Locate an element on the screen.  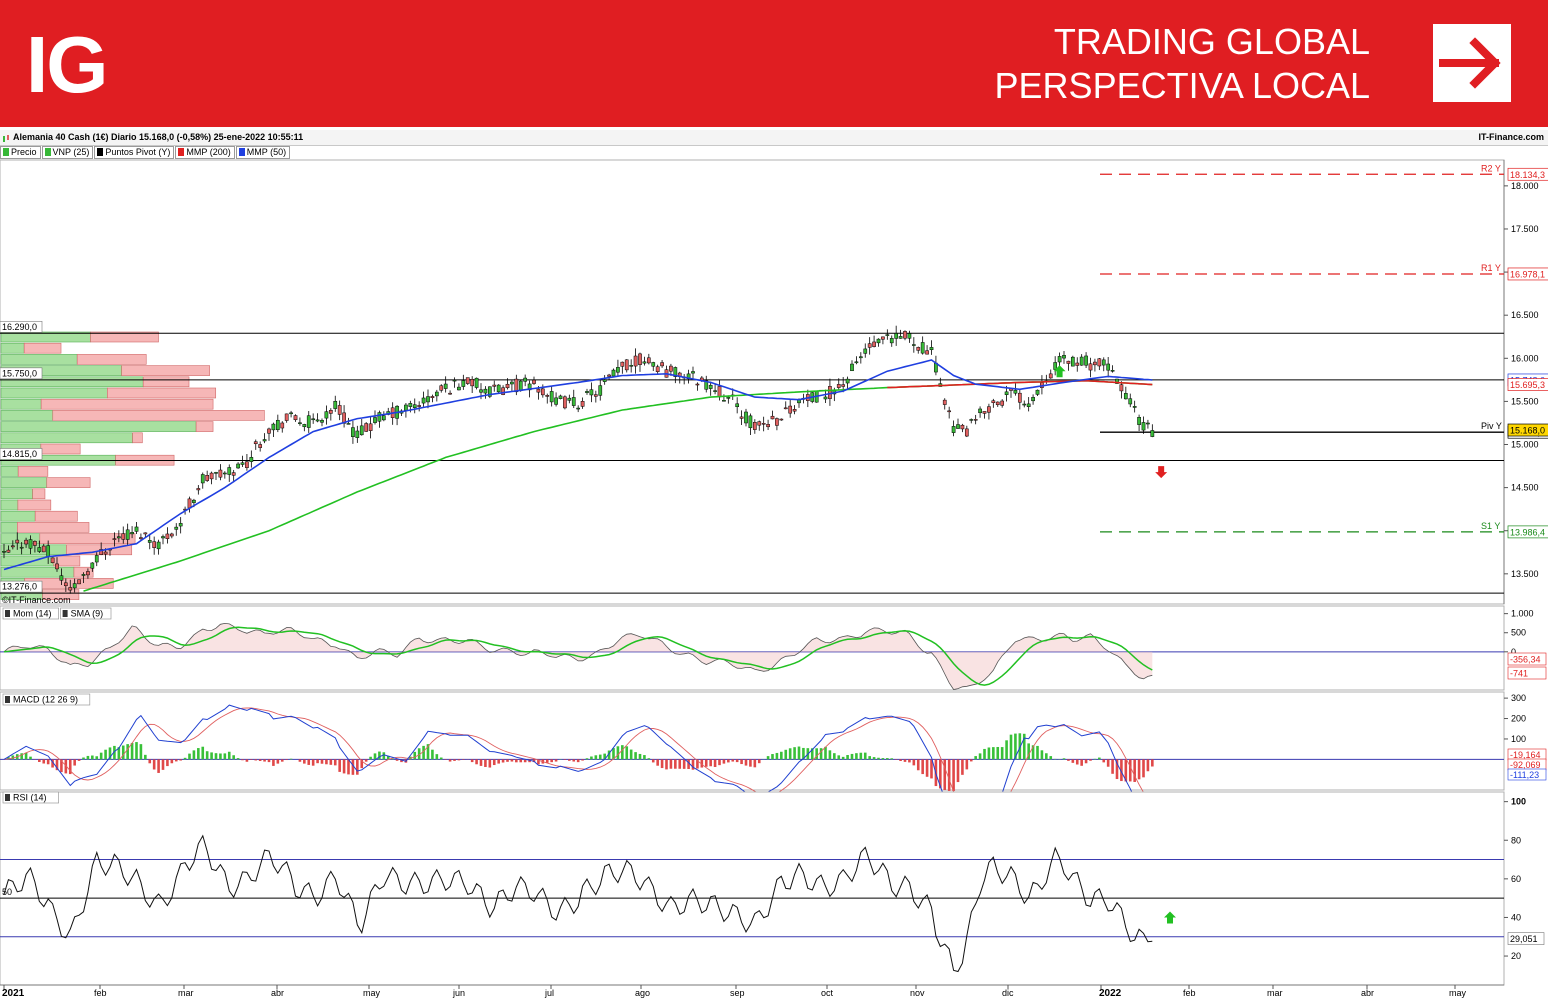
tagline-line-2: PERSPECTIVA LOCAL is located at coordinates (1182, 85).